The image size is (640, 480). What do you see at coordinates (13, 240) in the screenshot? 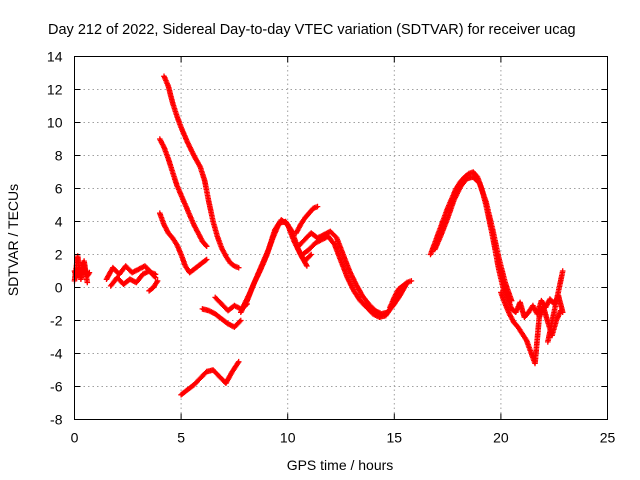
I see `y-axis-label: SDTVAR / TECUs` at bounding box center [13, 240].